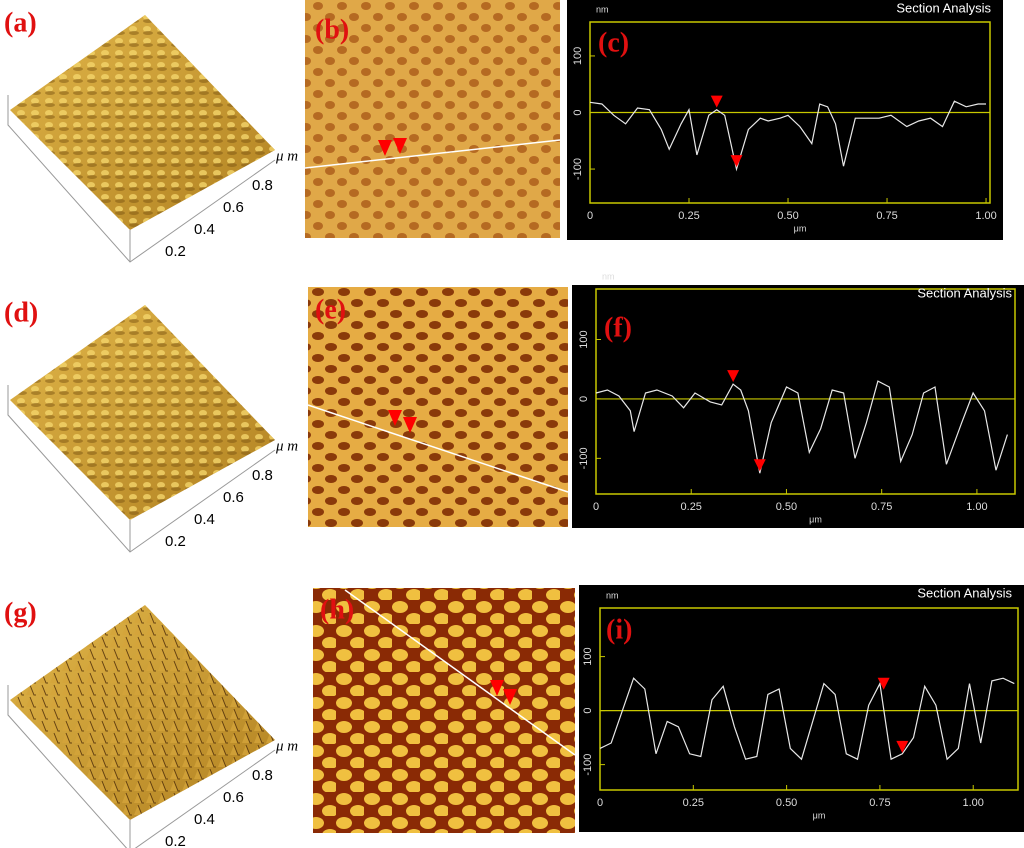  I want to click on panel-label: (b), so click(332, 29).